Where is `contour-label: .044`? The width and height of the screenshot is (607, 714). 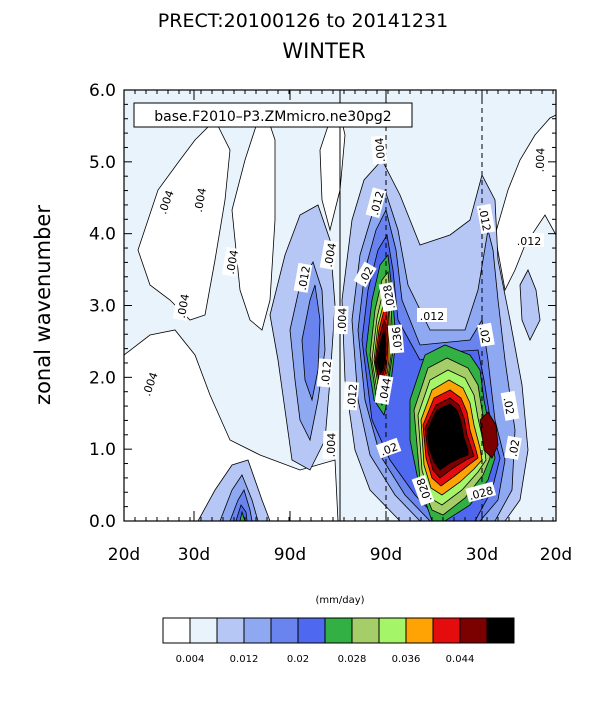 contour-label: .044 is located at coordinates (385, 390).